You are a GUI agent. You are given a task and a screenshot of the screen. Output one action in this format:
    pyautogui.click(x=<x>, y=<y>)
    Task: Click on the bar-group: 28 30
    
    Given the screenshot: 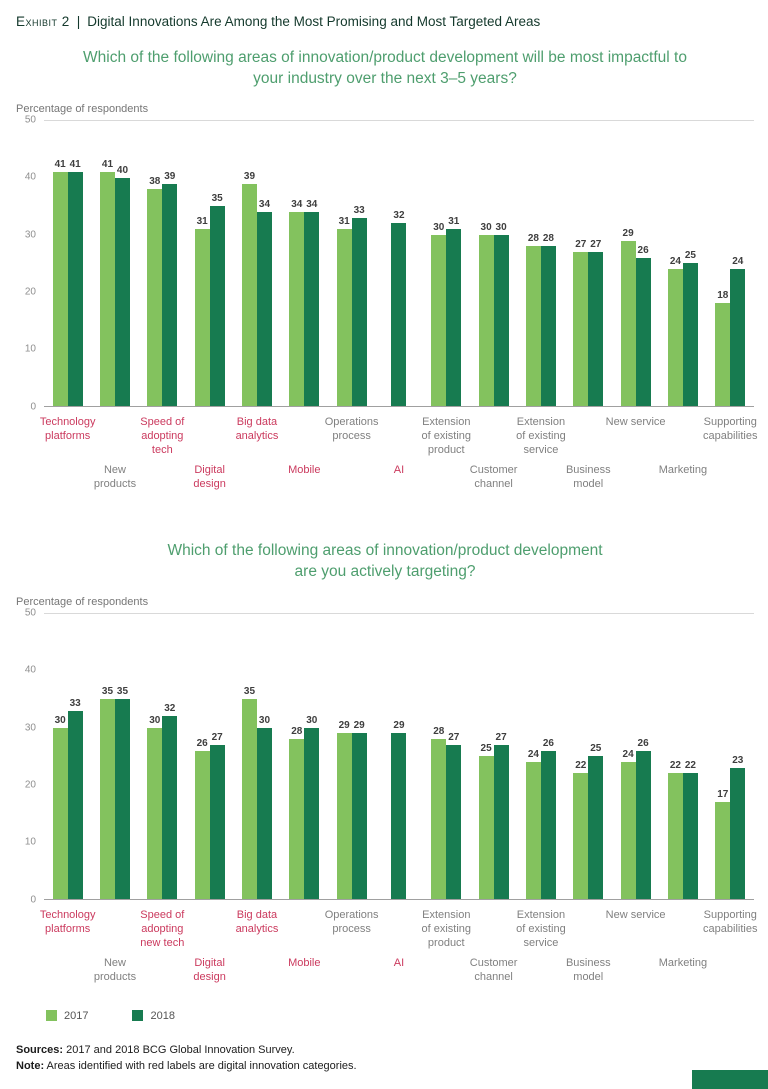 What is the action you would take?
    pyautogui.click(x=304, y=756)
    